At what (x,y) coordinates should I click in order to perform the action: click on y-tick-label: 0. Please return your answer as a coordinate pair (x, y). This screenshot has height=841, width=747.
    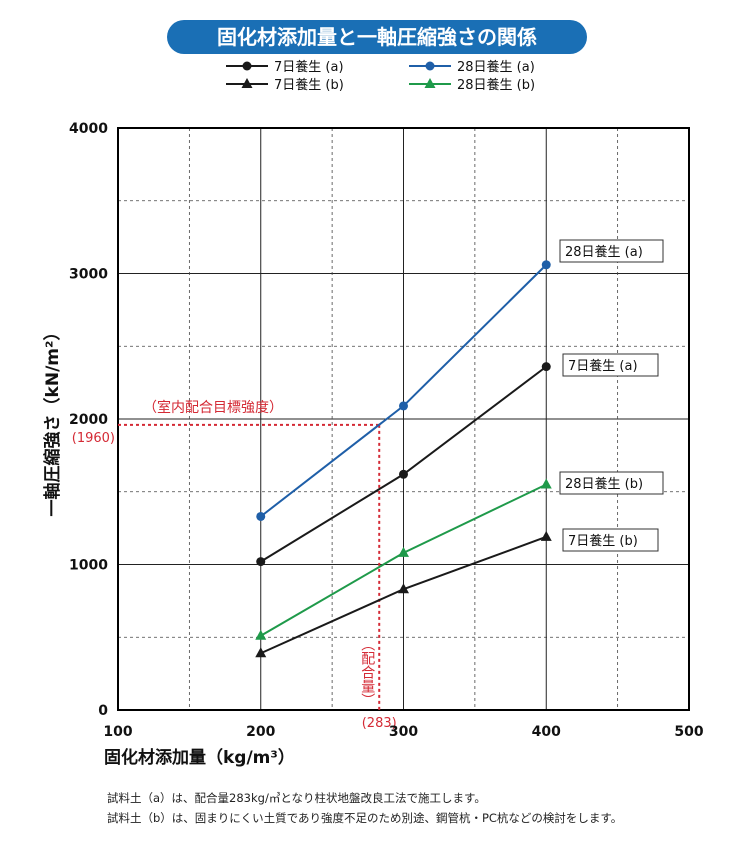
    Looking at the image, I should click on (103, 711).